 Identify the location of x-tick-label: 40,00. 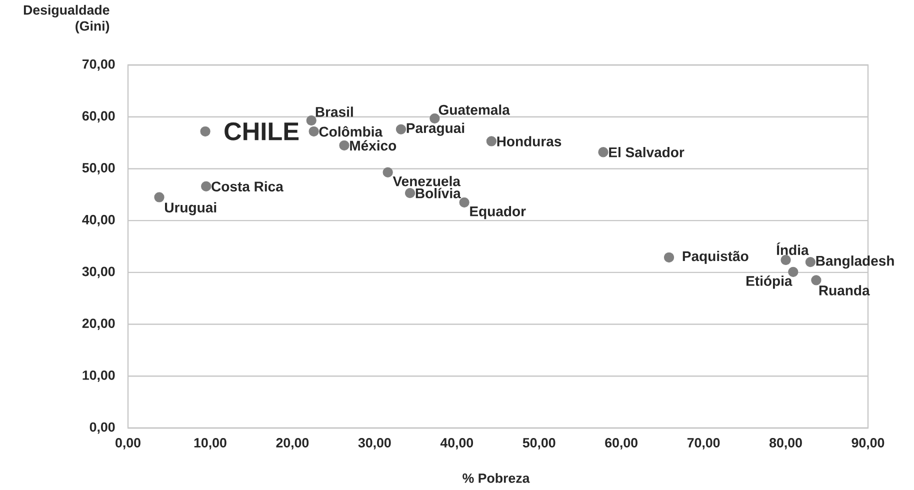
(457, 444).